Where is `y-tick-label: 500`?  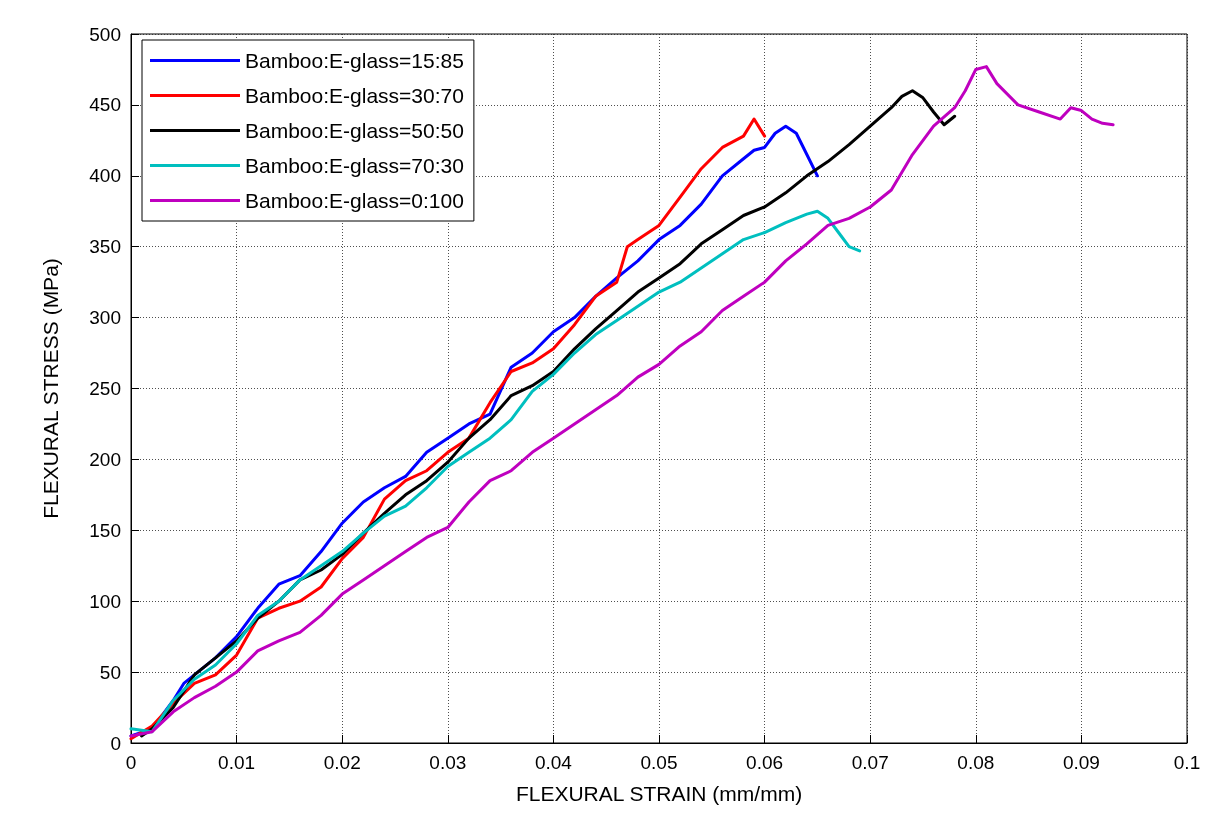
y-tick-label: 500 is located at coordinates (105, 34).